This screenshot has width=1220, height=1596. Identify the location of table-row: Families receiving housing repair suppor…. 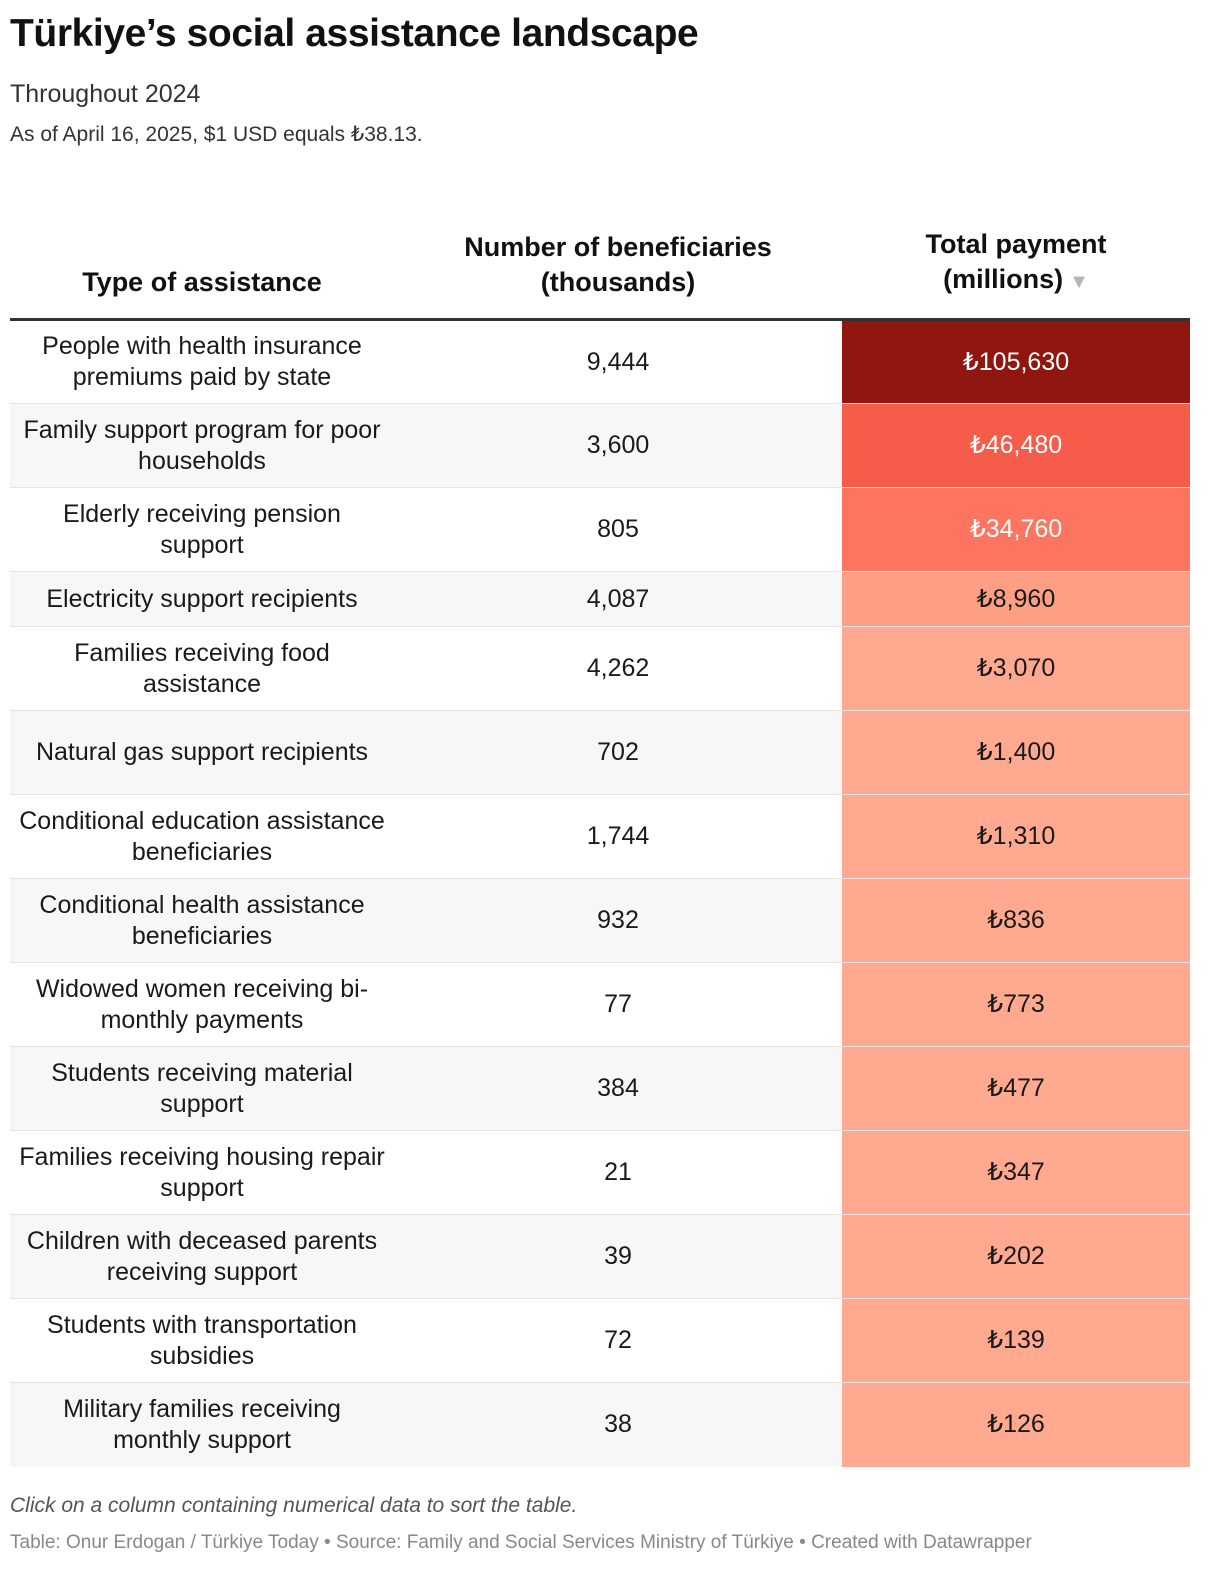
(600, 1172).